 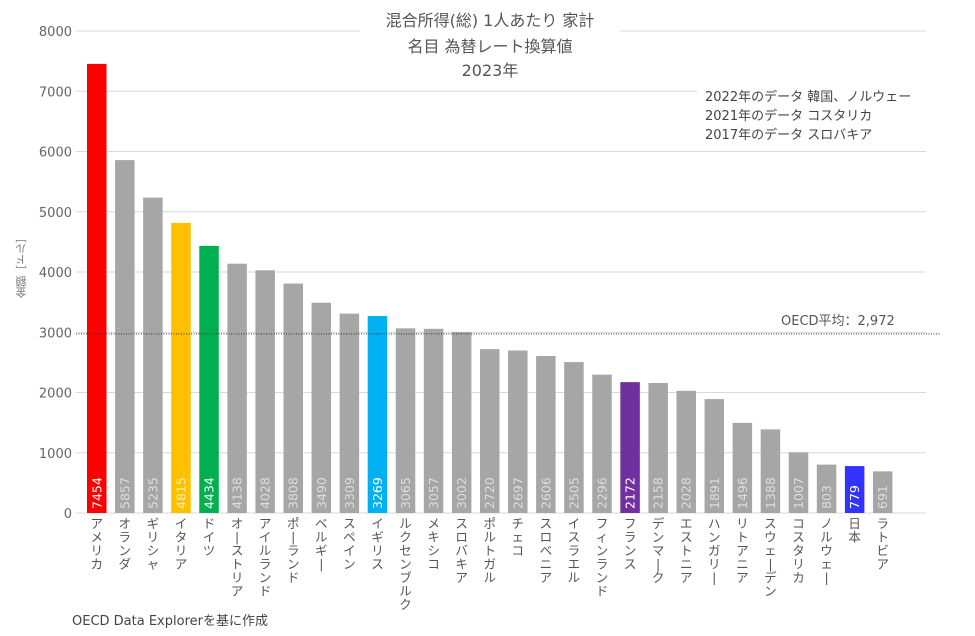 I want to click on bar-value-label: 4815, so click(x=180, y=493).